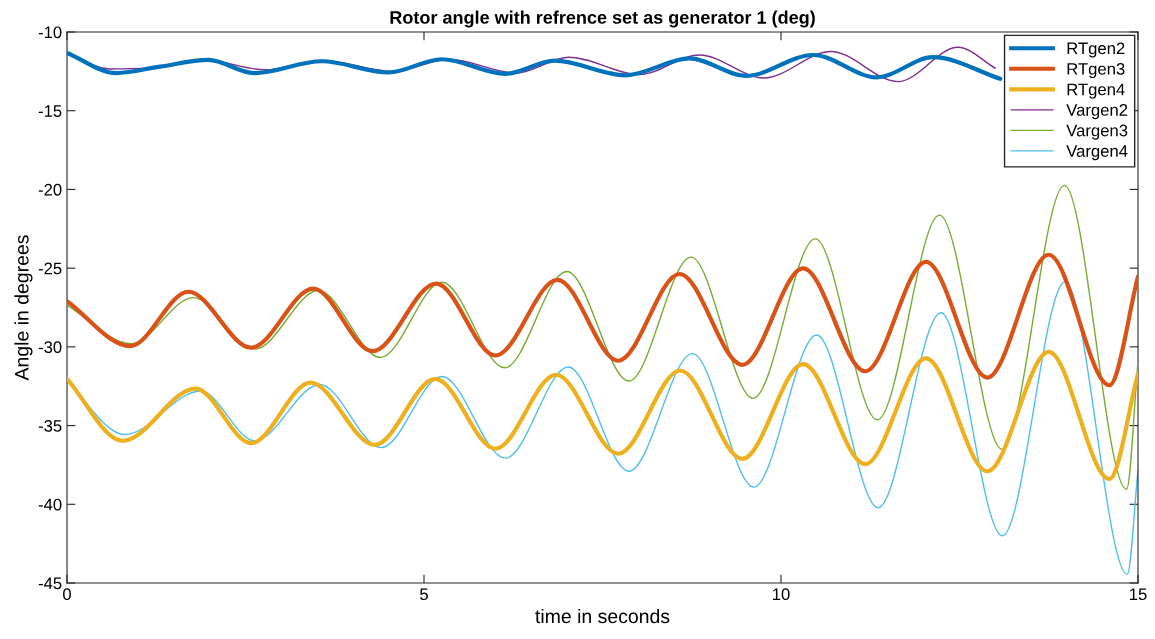  Describe the element at coordinates (1096, 70) in the screenshot. I see `legend-label: RTgen3` at that location.